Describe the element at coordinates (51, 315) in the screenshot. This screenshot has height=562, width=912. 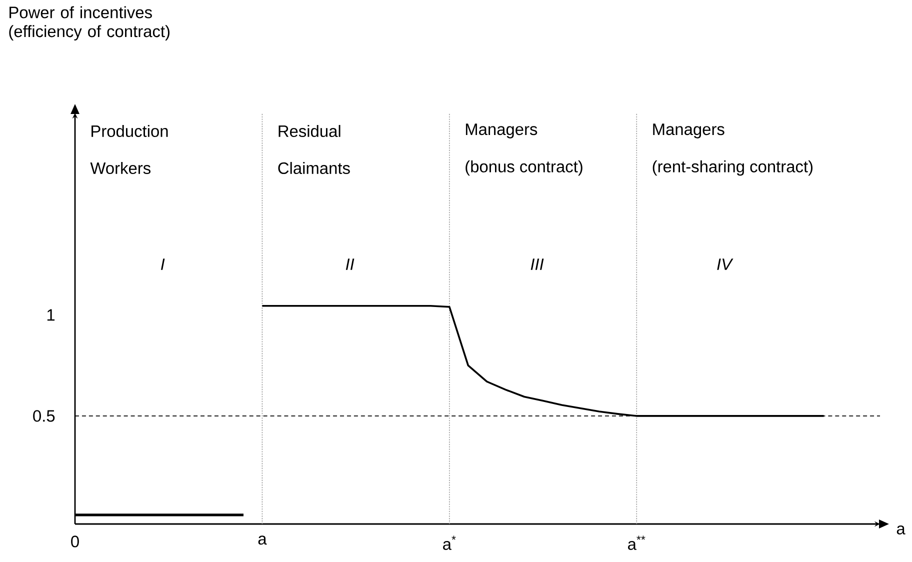
I see `y-tick-label: 1` at that location.